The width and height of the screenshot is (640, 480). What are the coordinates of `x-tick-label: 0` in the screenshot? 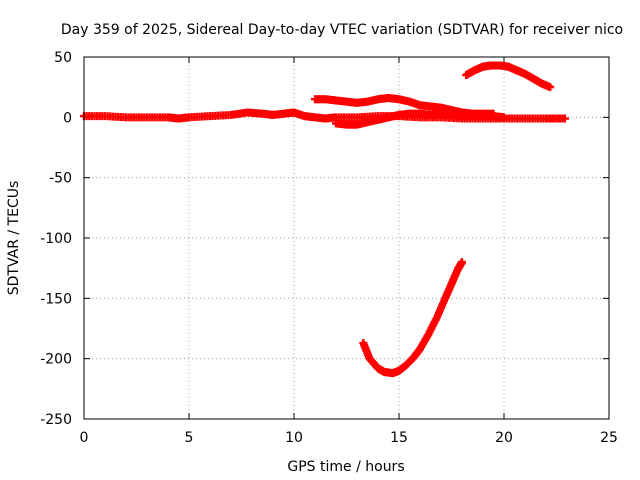 It's located at (84, 438).